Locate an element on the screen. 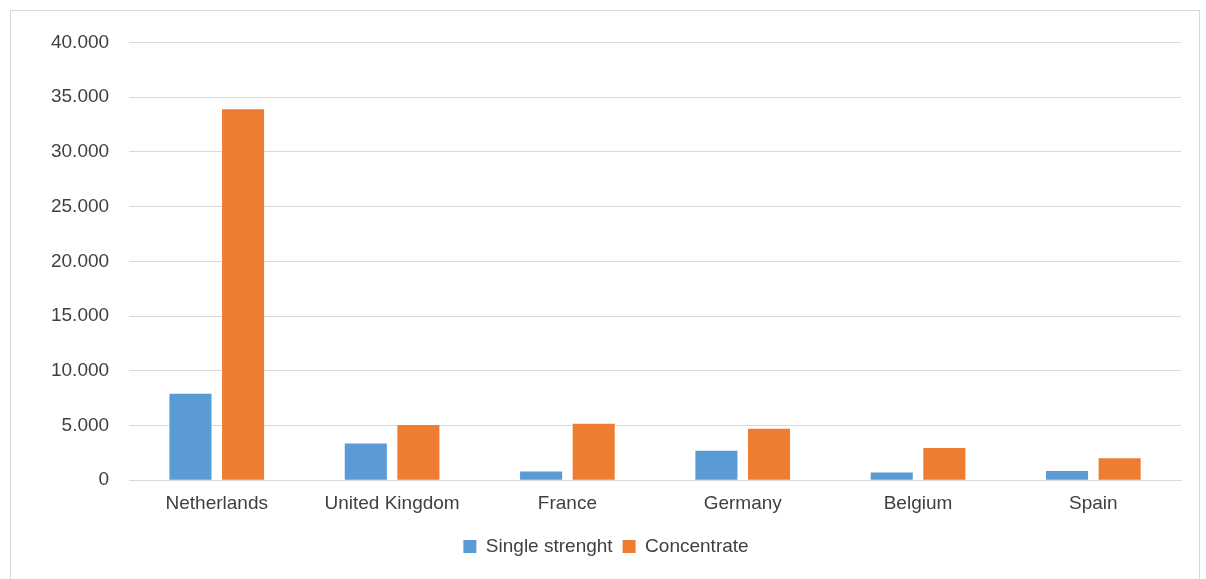 The width and height of the screenshot is (1206, 579). y-tick-label: 0 is located at coordinates (104, 479).